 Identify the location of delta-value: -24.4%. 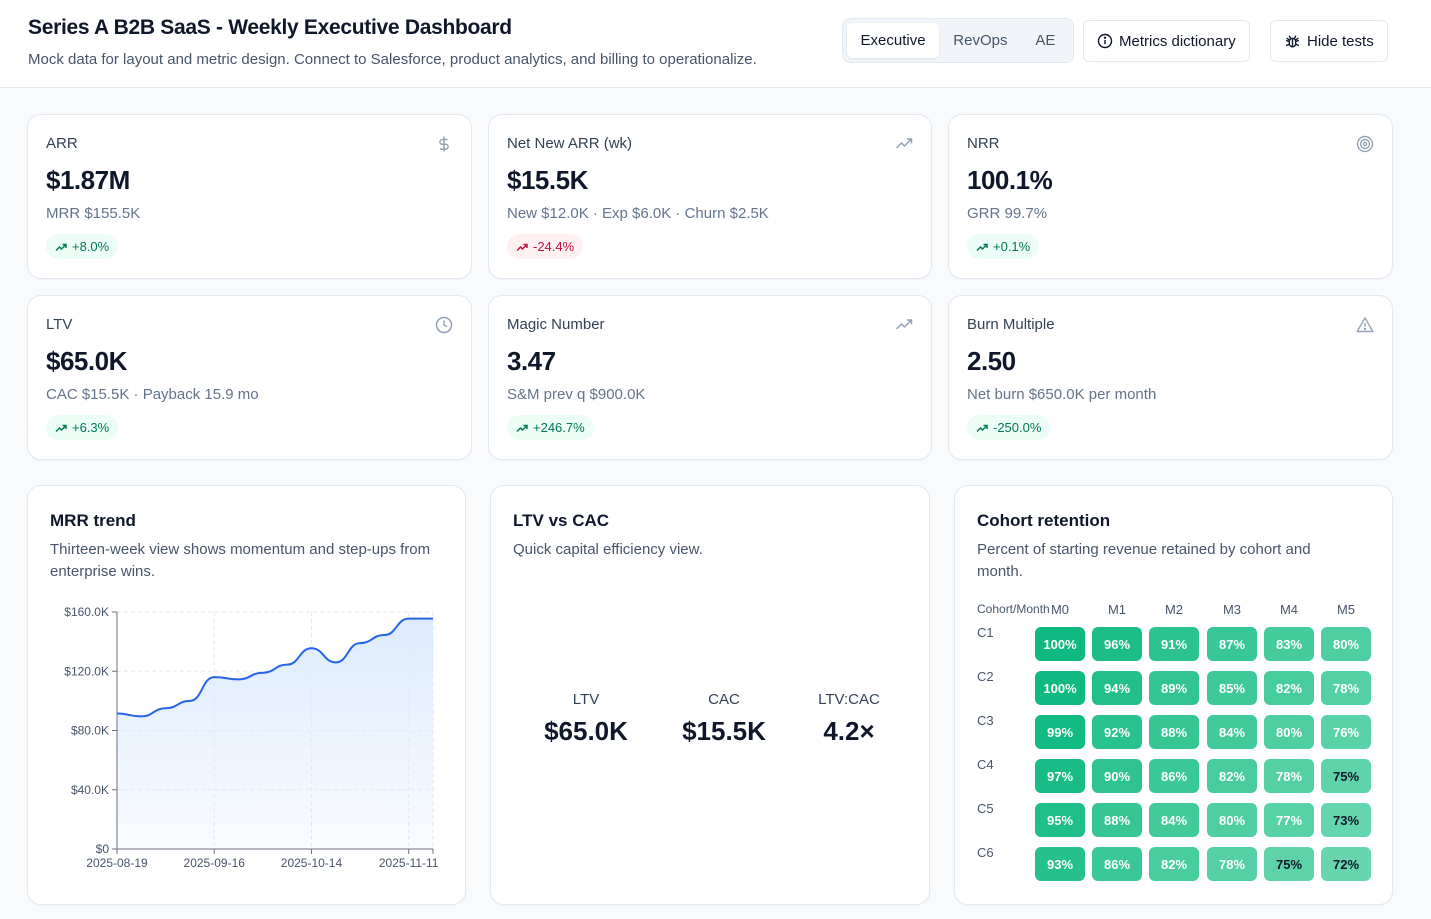
(554, 246).